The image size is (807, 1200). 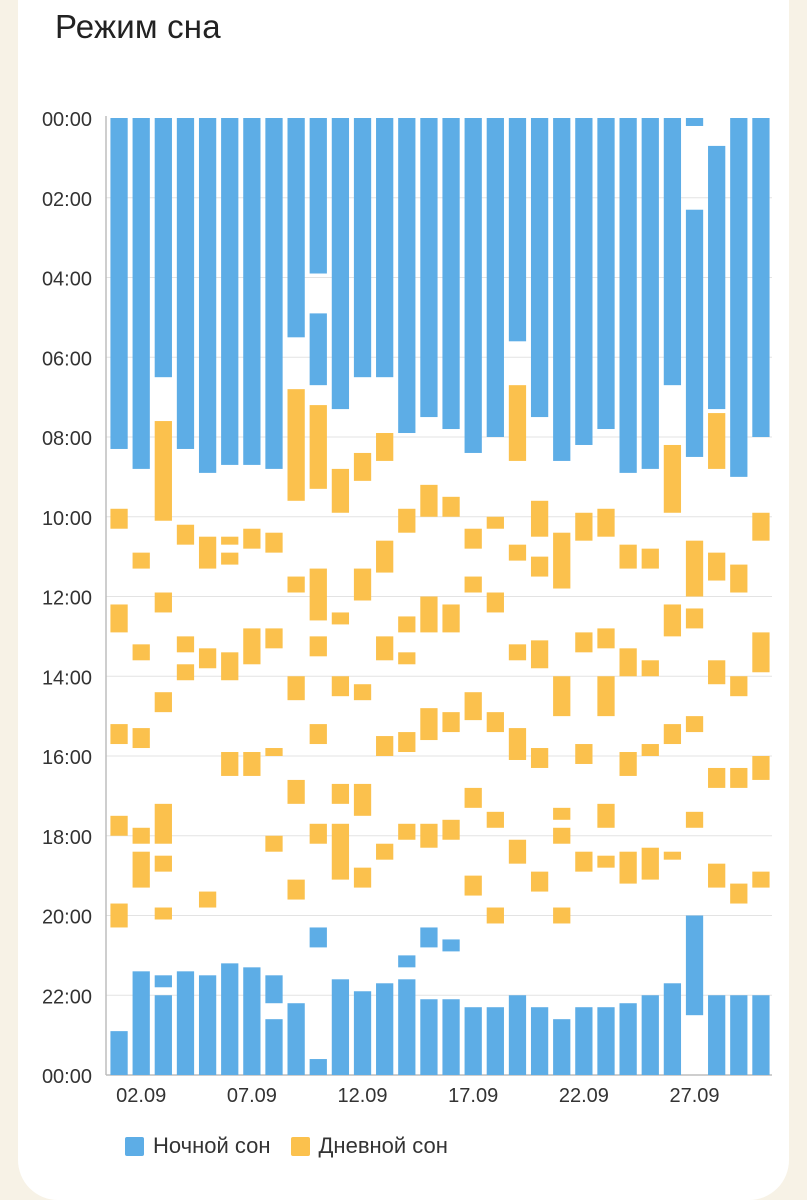 I want to click on y-tick-label: 04:00, so click(x=67, y=280).